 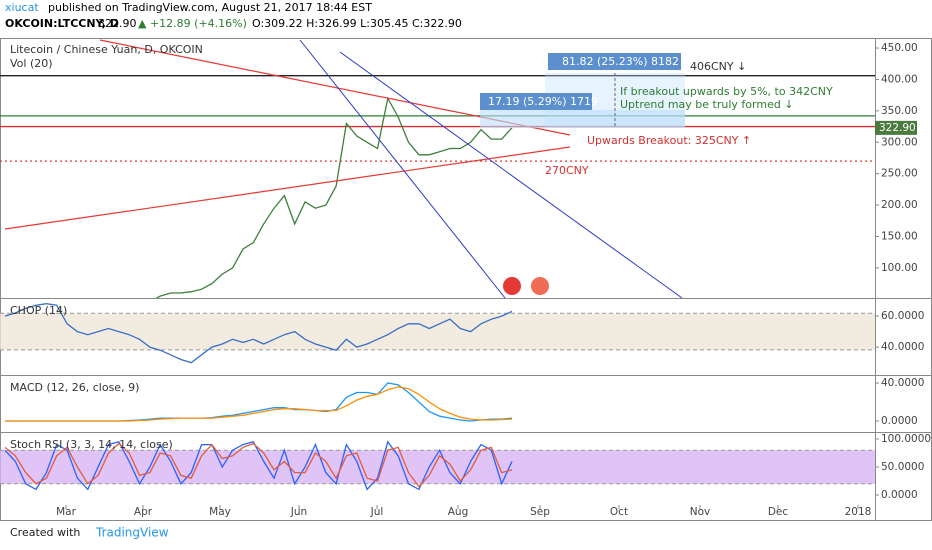 What do you see at coordinates (858, 512) in the screenshot?
I see `x-tick-label: 2018` at bounding box center [858, 512].